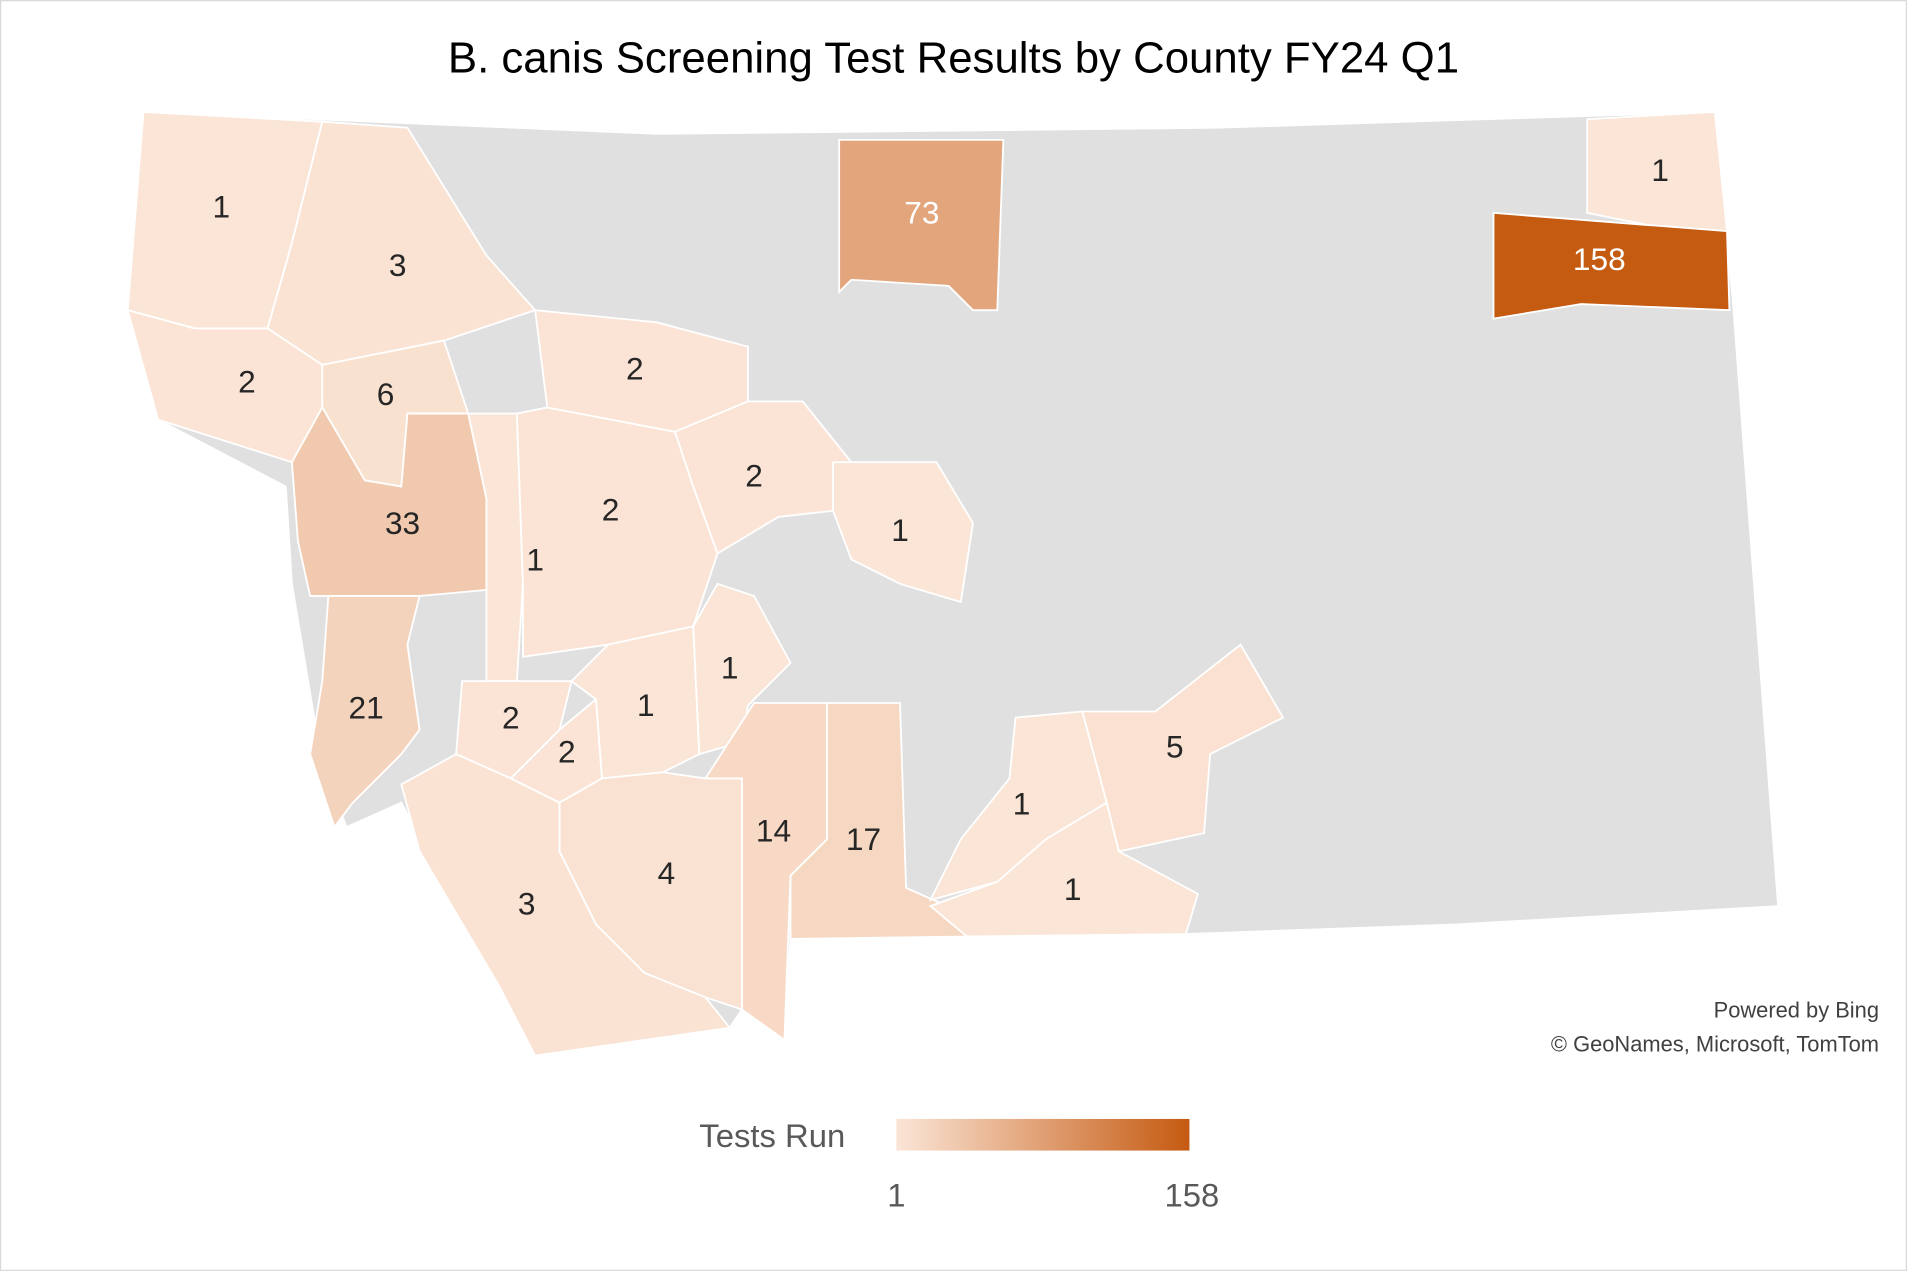 The image size is (1907, 1271). Describe the element at coordinates (921, 213) in the screenshot. I see `county-label: 73` at that location.